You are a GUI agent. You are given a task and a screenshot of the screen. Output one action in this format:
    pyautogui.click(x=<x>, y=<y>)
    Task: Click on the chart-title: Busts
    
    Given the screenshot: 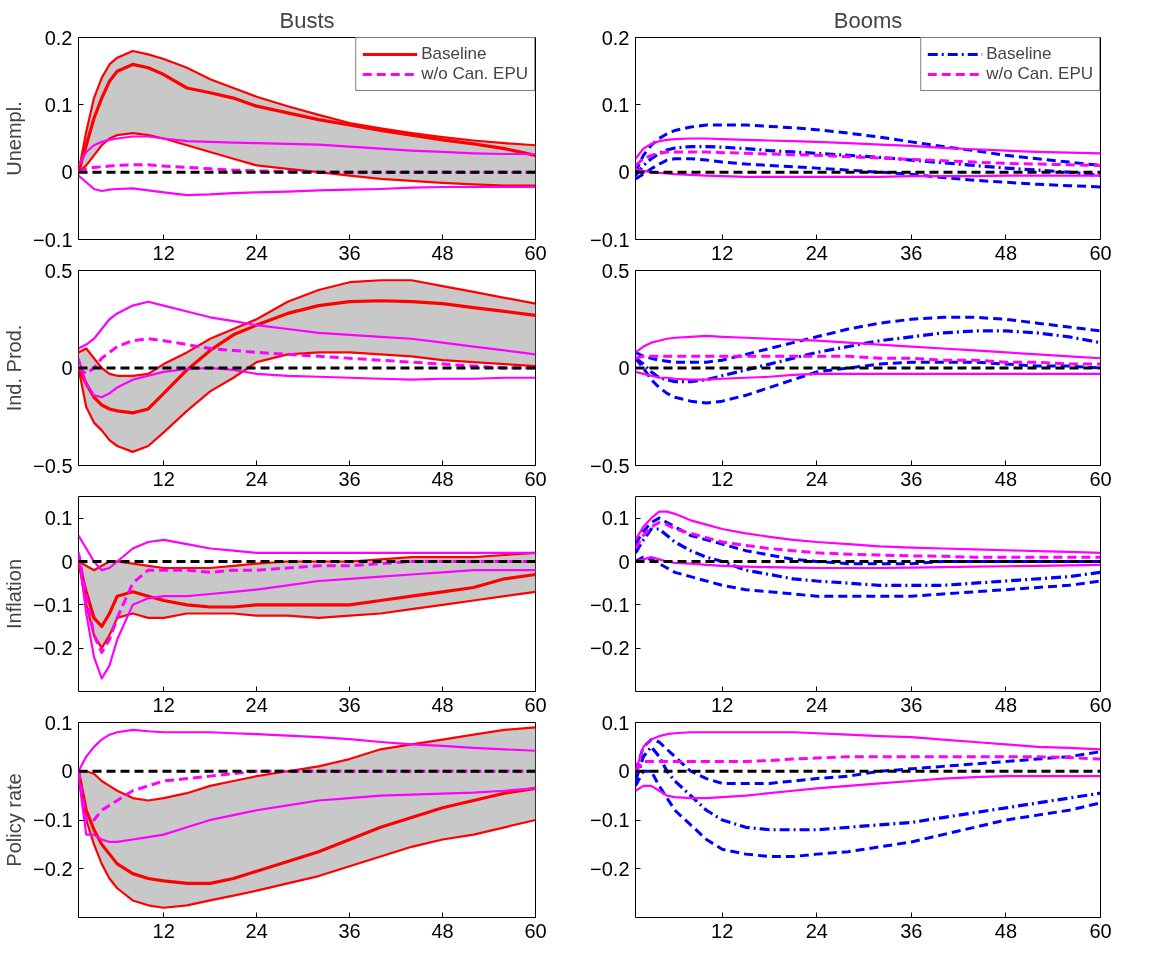 What is the action you would take?
    pyautogui.click(x=307, y=20)
    